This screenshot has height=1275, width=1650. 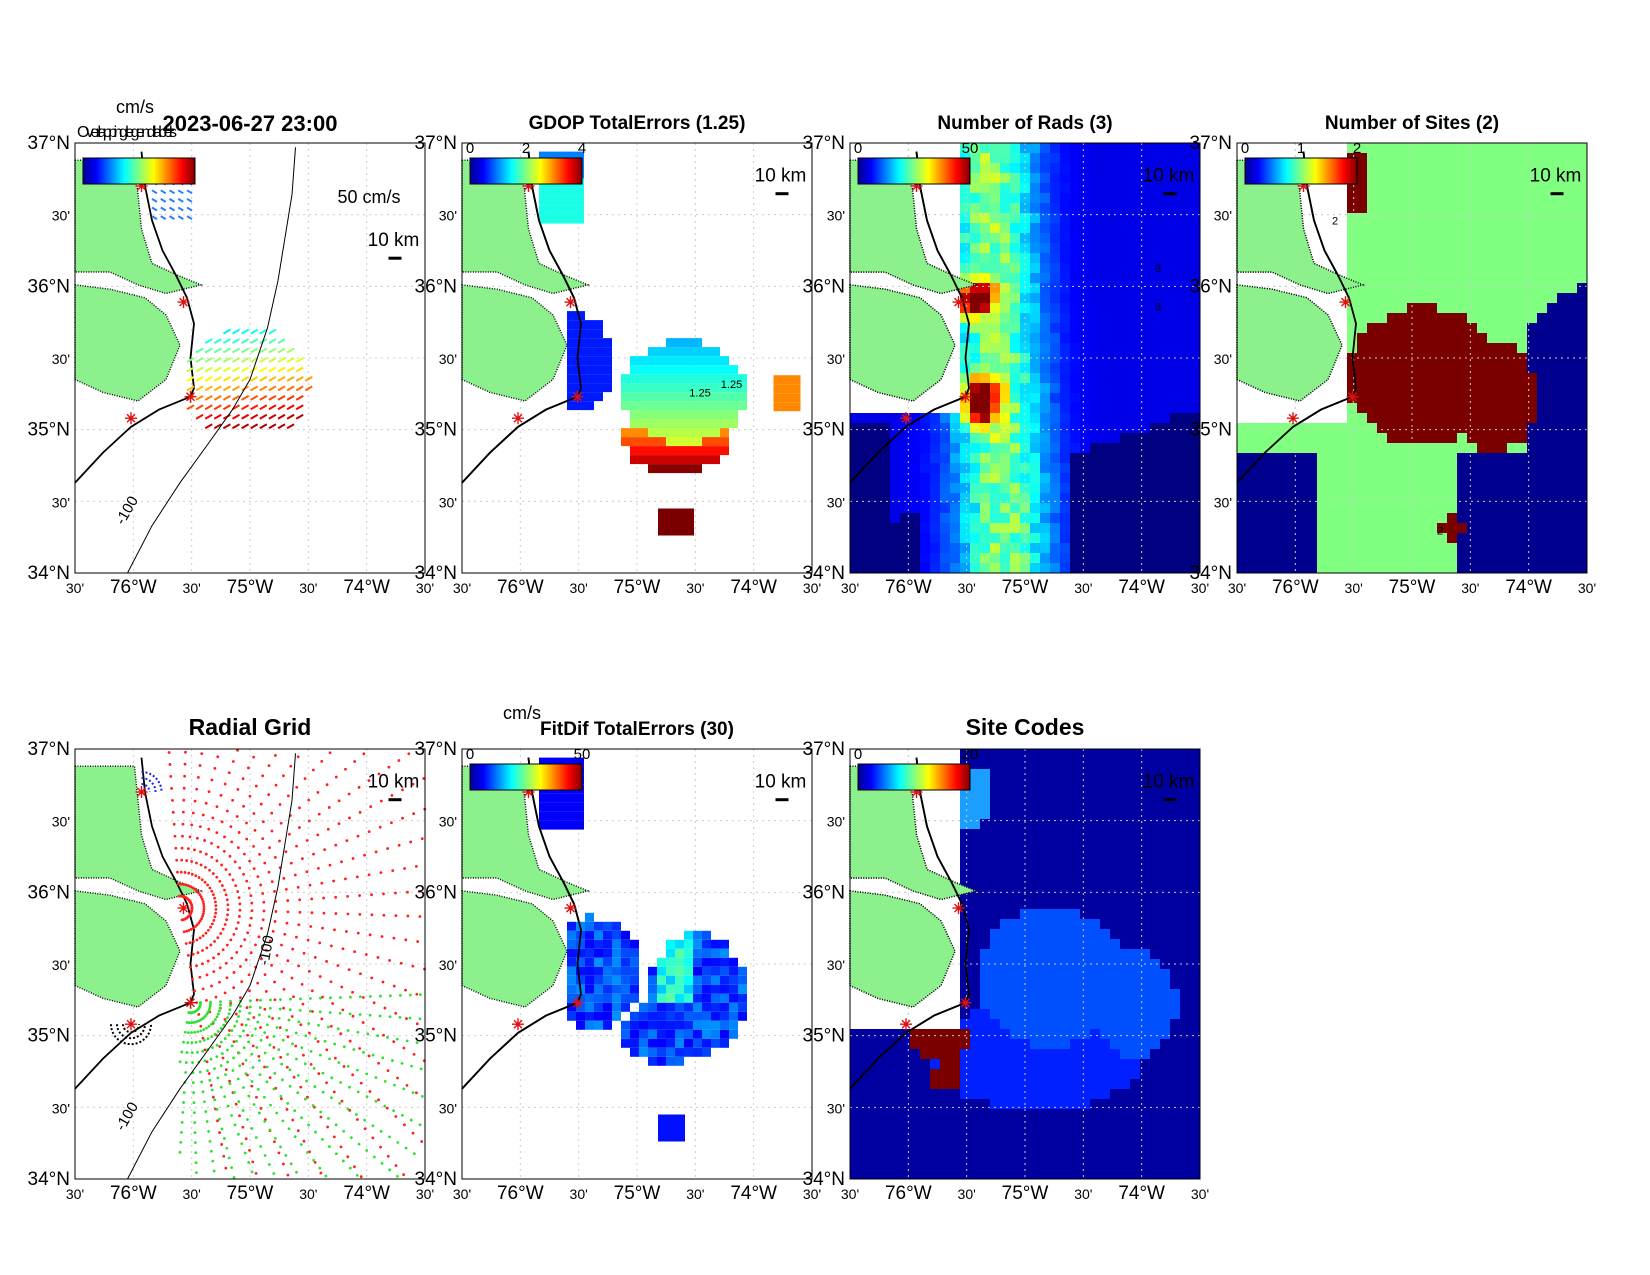 What do you see at coordinates (267, 950) in the screenshot?
I see `isobath-label: -100` at bounding box center [267, 950].